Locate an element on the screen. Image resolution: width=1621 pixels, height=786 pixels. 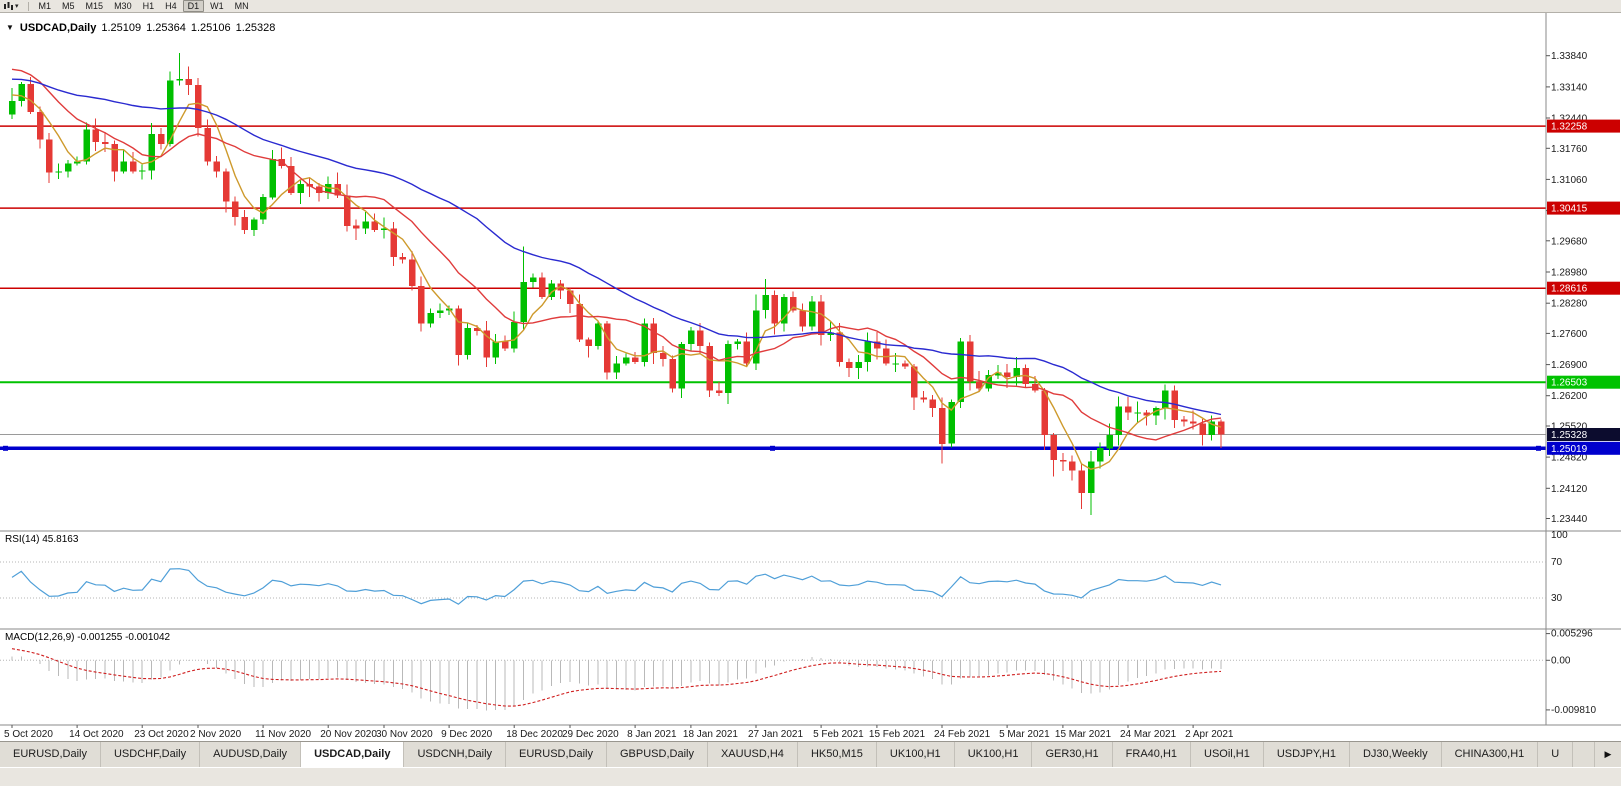
svg-text: 29 Dec 2020 is located at coordinates (590, 734).